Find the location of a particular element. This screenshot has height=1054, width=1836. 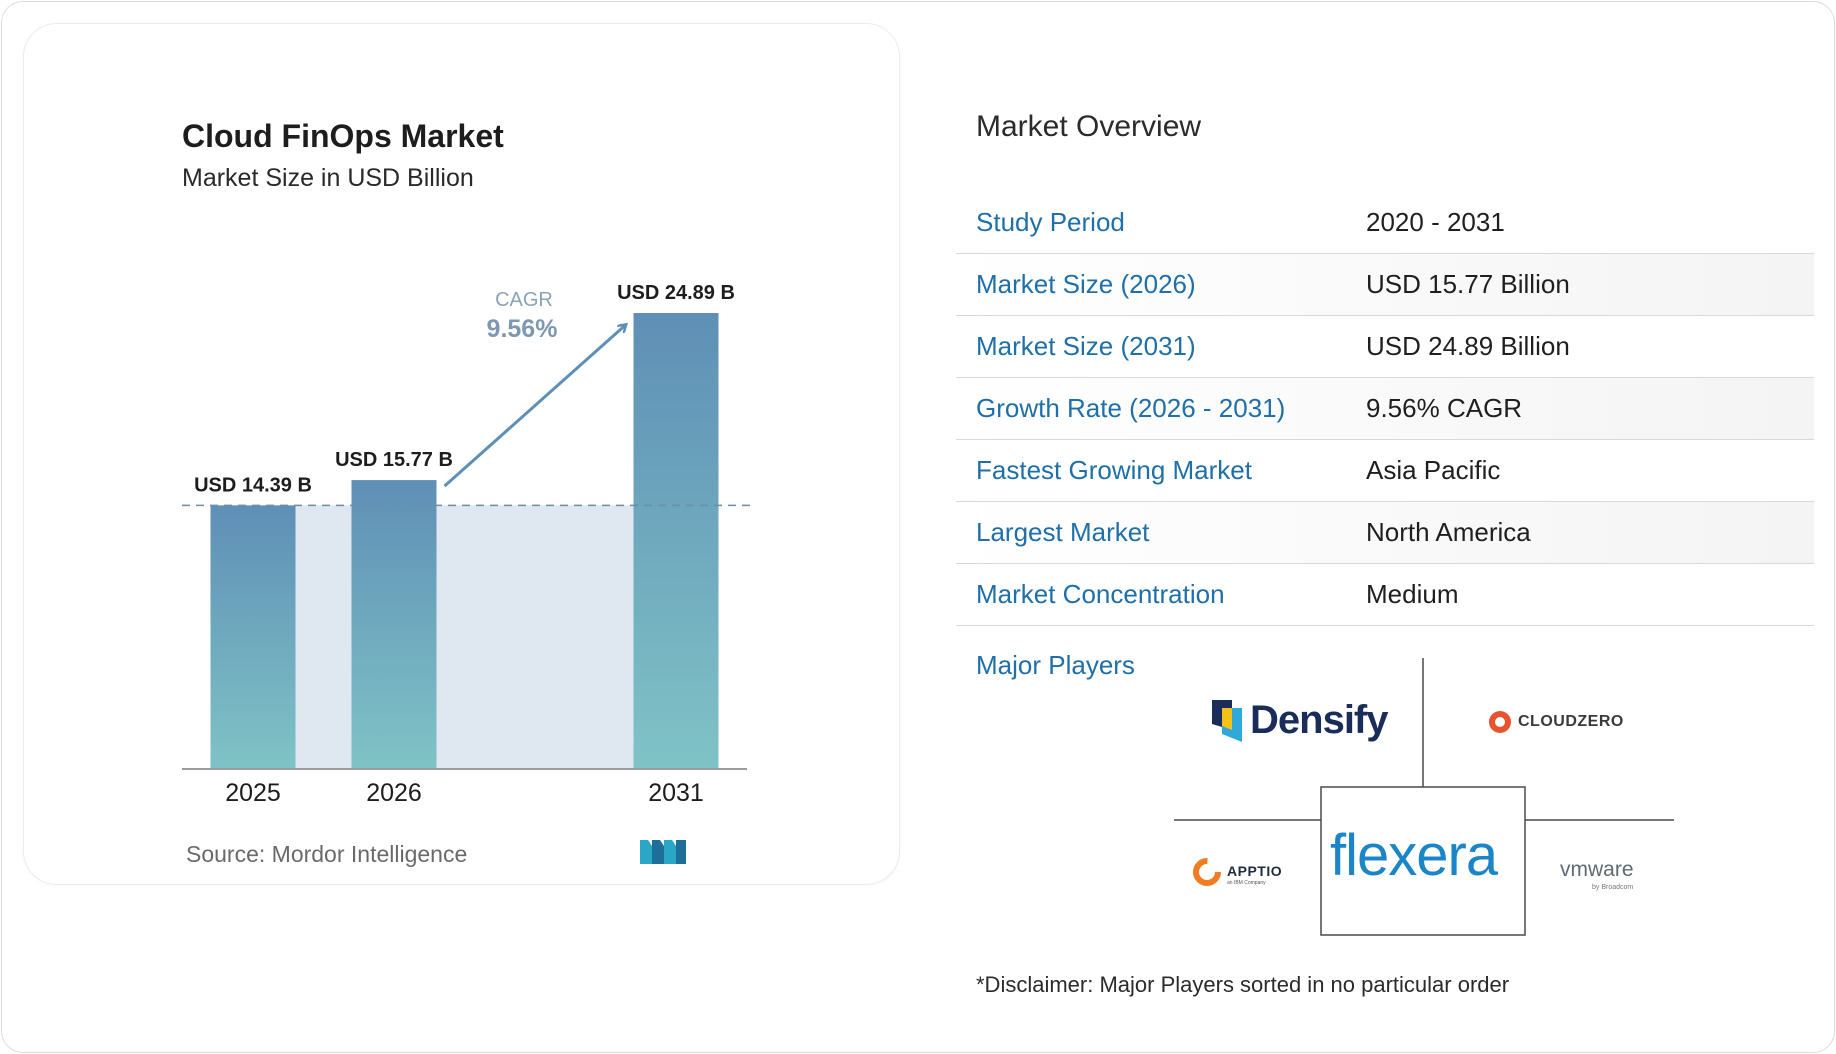

bar-data-label: USD 15.77 B is located at coordinates (394, 460).